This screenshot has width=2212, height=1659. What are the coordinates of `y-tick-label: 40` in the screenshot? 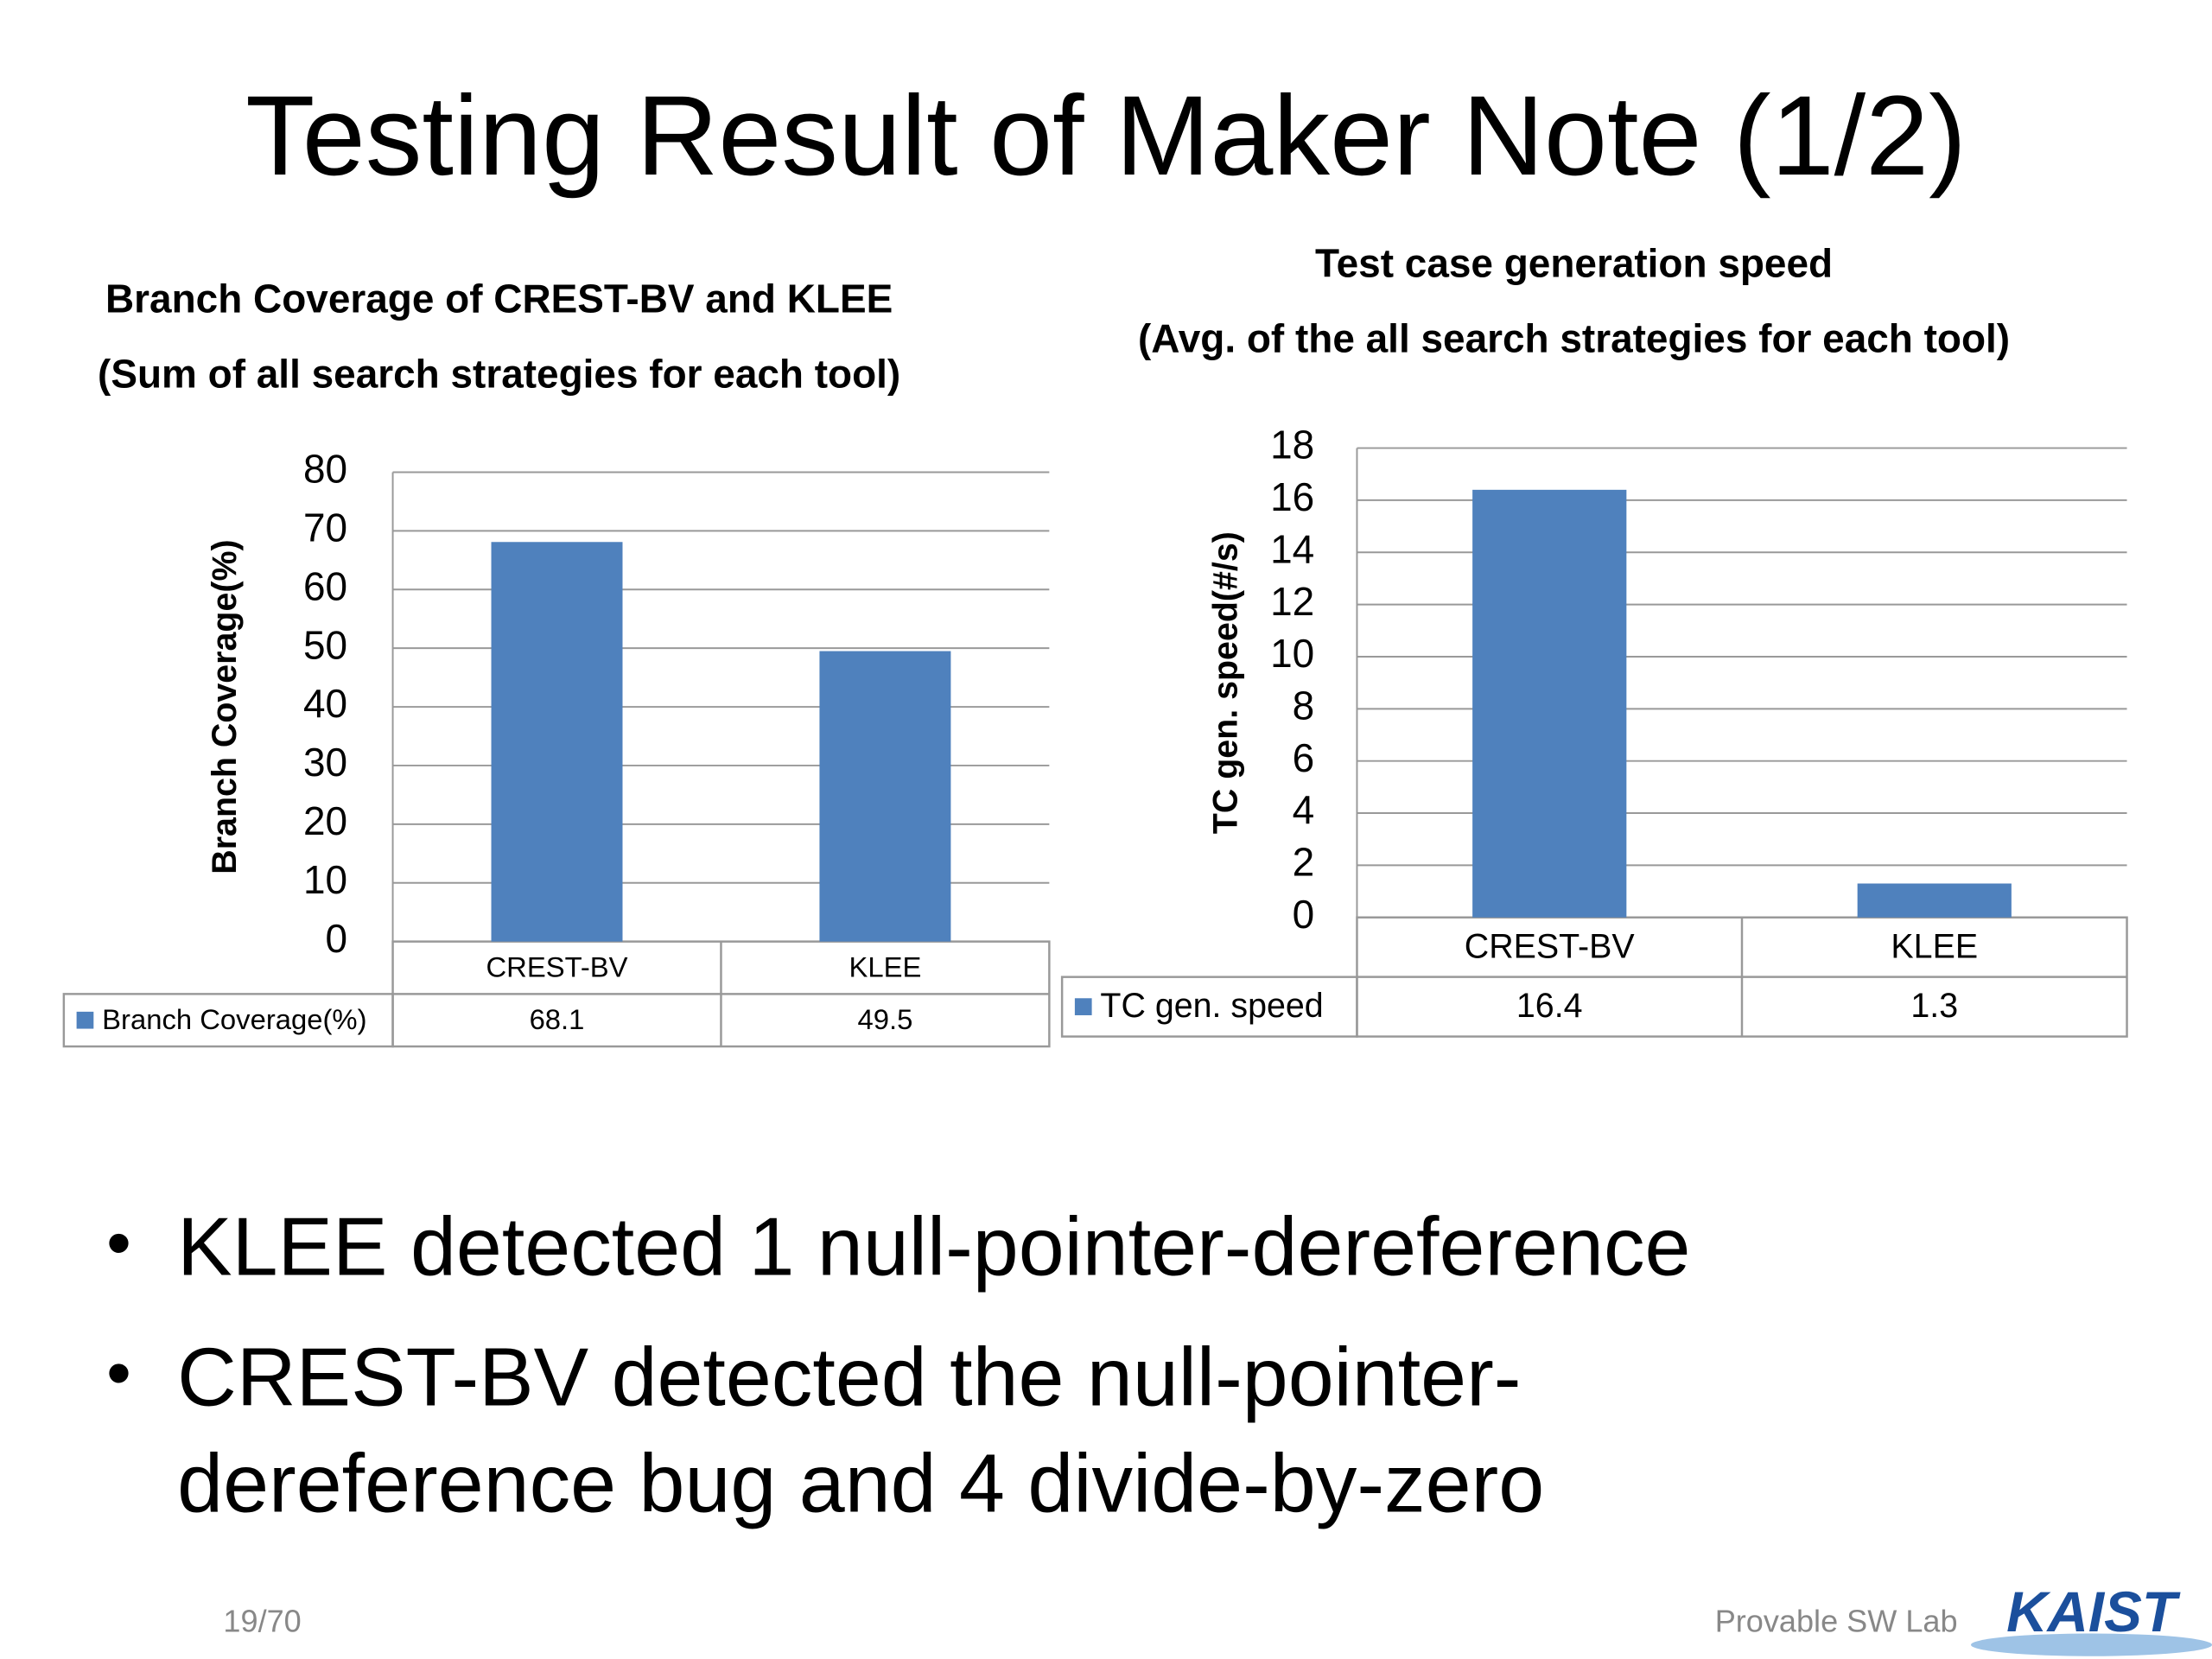 It's located at (325, 703).